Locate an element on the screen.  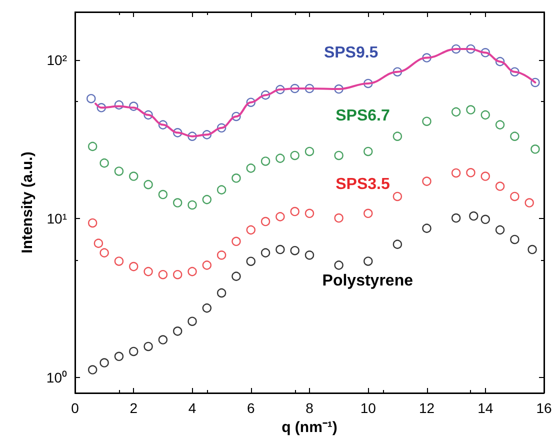
x-tick-label: 0 is located at coordinates (75, 408).